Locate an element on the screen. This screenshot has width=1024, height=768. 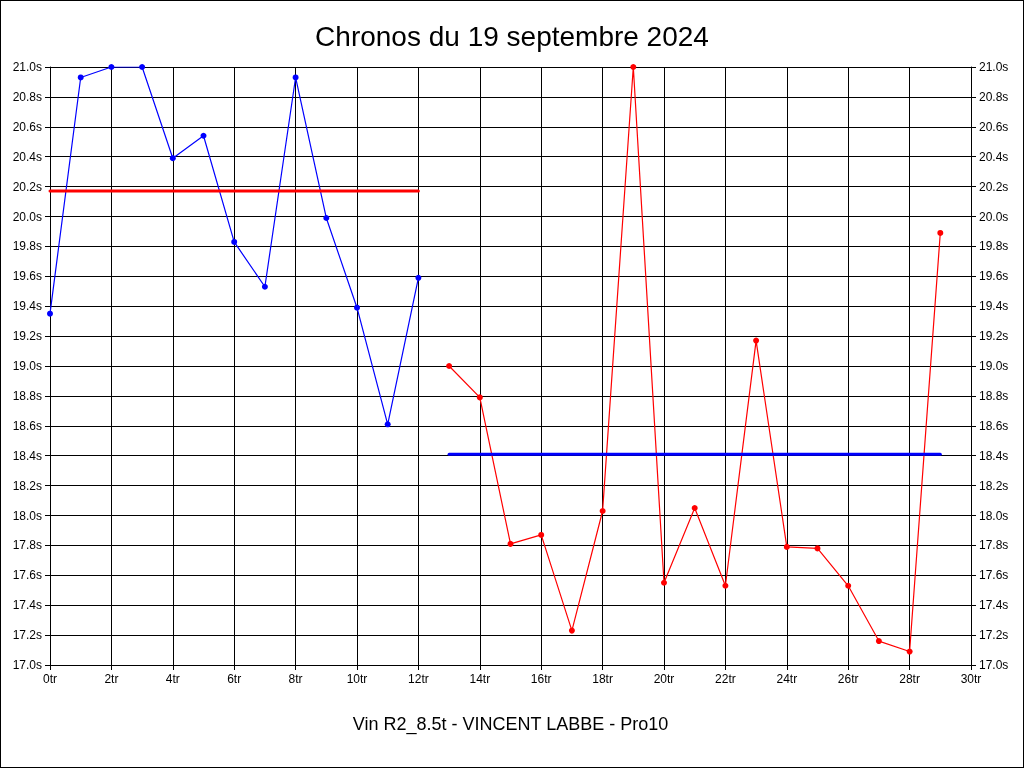
y2-tick-label: 19.0s is located at coordinates (994, 366).